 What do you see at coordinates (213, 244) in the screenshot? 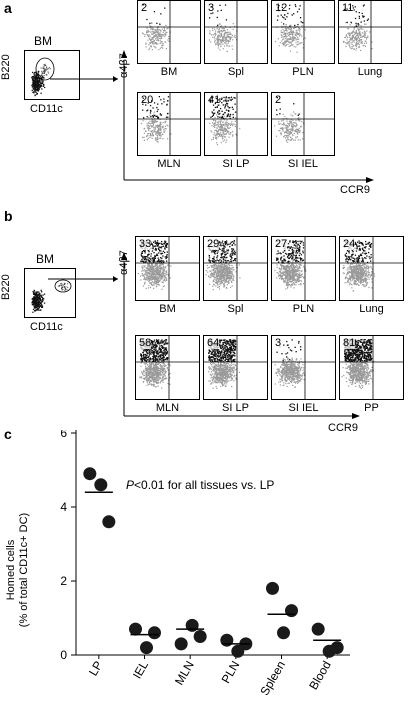
I see `quadrant-percentage: 29` at bounding box center [213, 244].